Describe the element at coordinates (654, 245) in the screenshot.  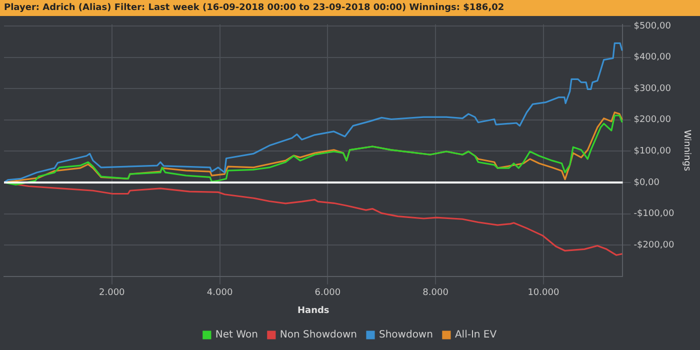
I see `y-tick-label: -$200,00` at that location.